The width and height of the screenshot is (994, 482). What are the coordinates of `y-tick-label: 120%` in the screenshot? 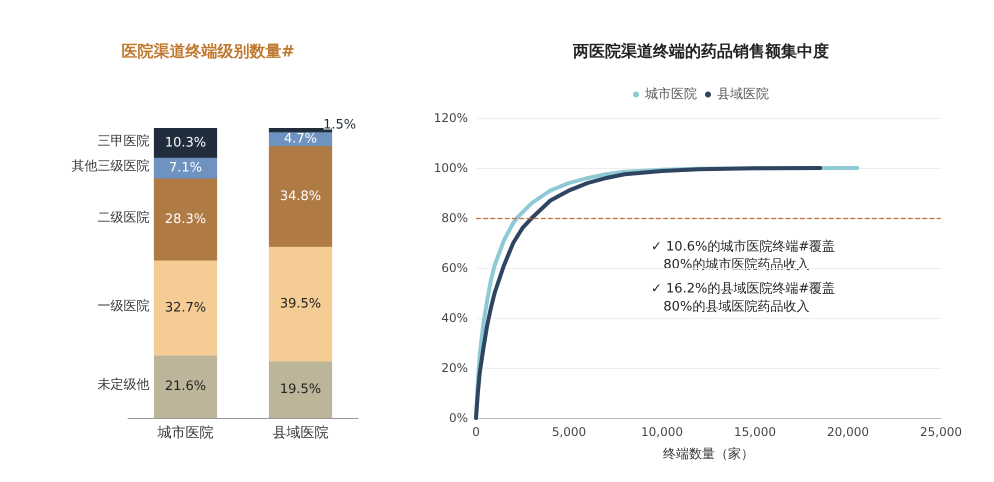 It's located at (451, 118).